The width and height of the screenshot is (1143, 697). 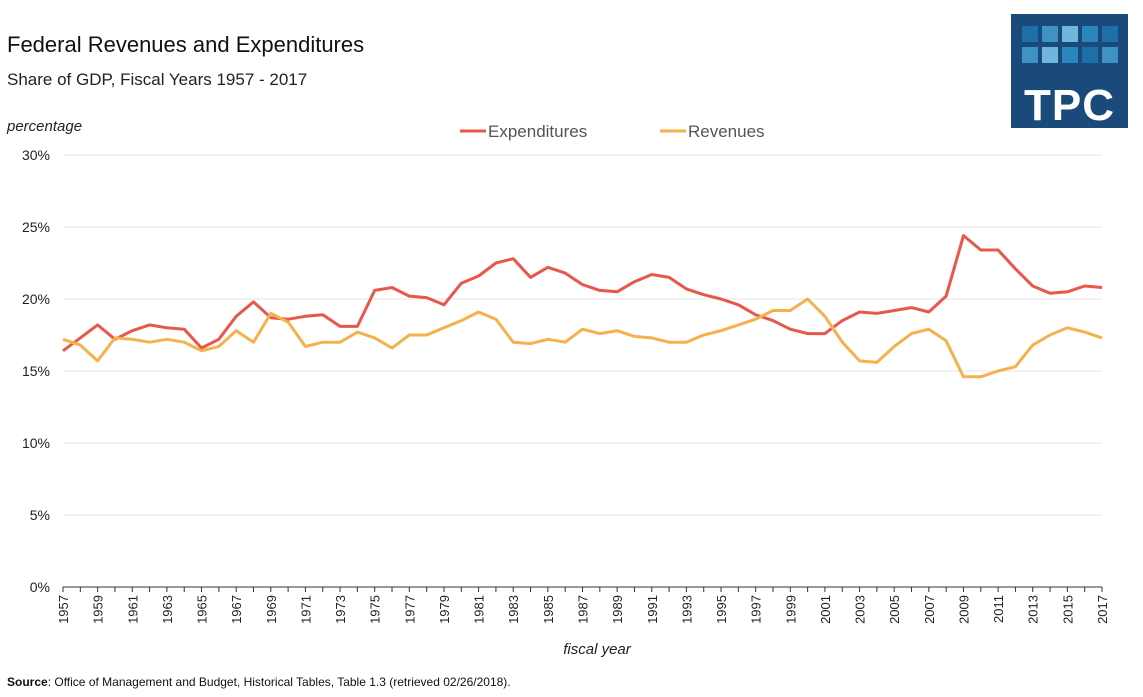 I want to click on x-tick-label: 2013, so click(x=1033, y=609).